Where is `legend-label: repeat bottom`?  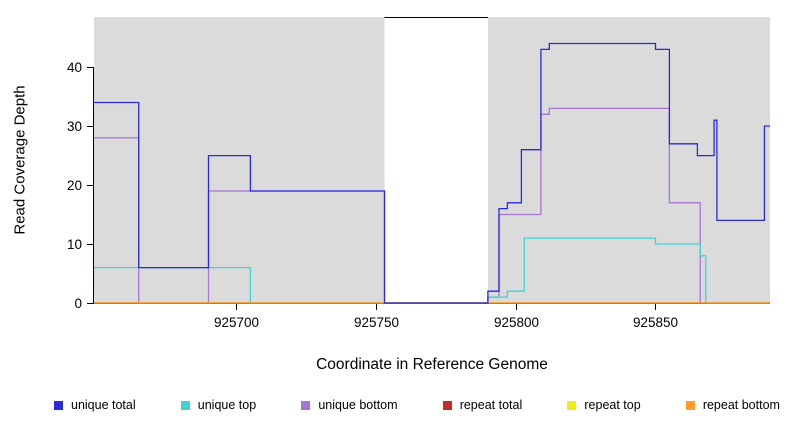 legend-label: repeat bottom is located at coordinates (741, 405).